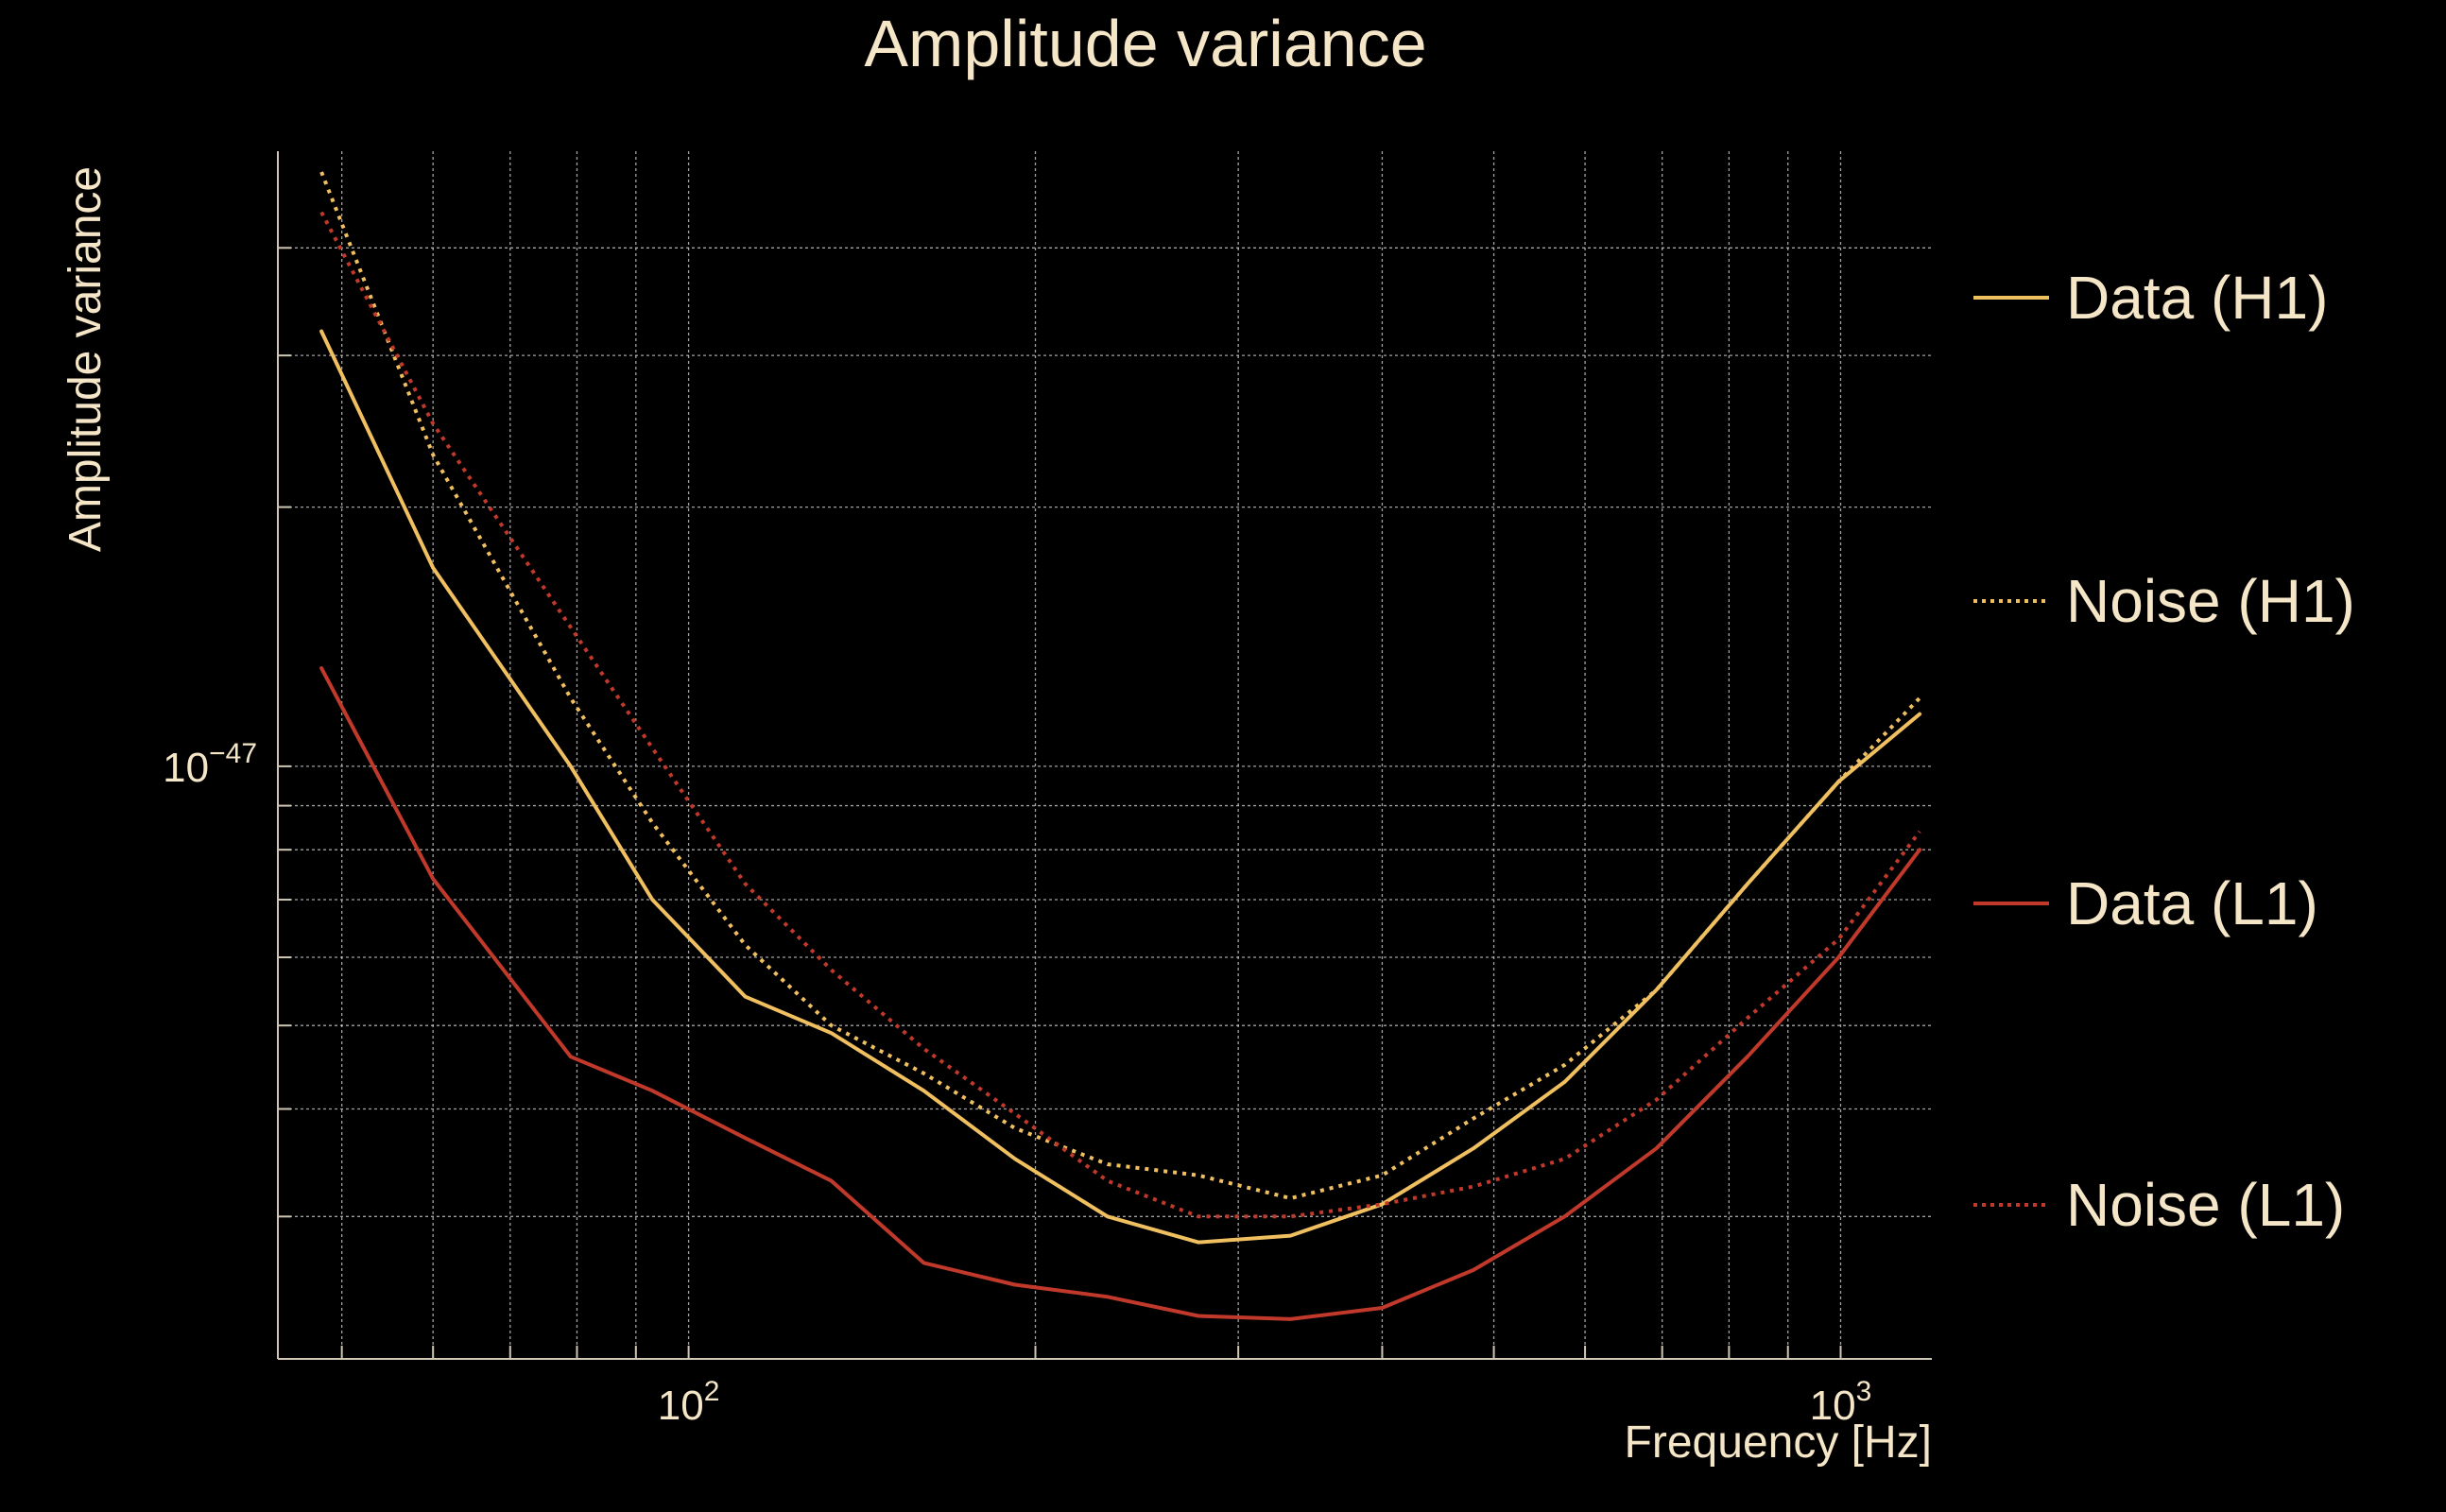  I want to click on legend-label-noise-l1: Noise (L1), so click(2205, 1205).